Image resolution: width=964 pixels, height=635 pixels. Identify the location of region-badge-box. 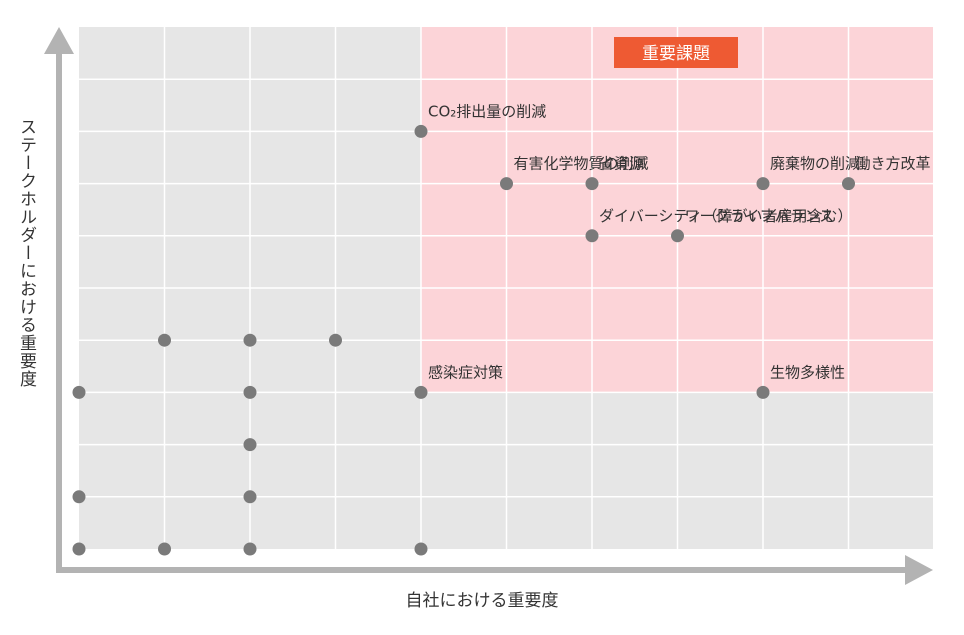
(676, 52).